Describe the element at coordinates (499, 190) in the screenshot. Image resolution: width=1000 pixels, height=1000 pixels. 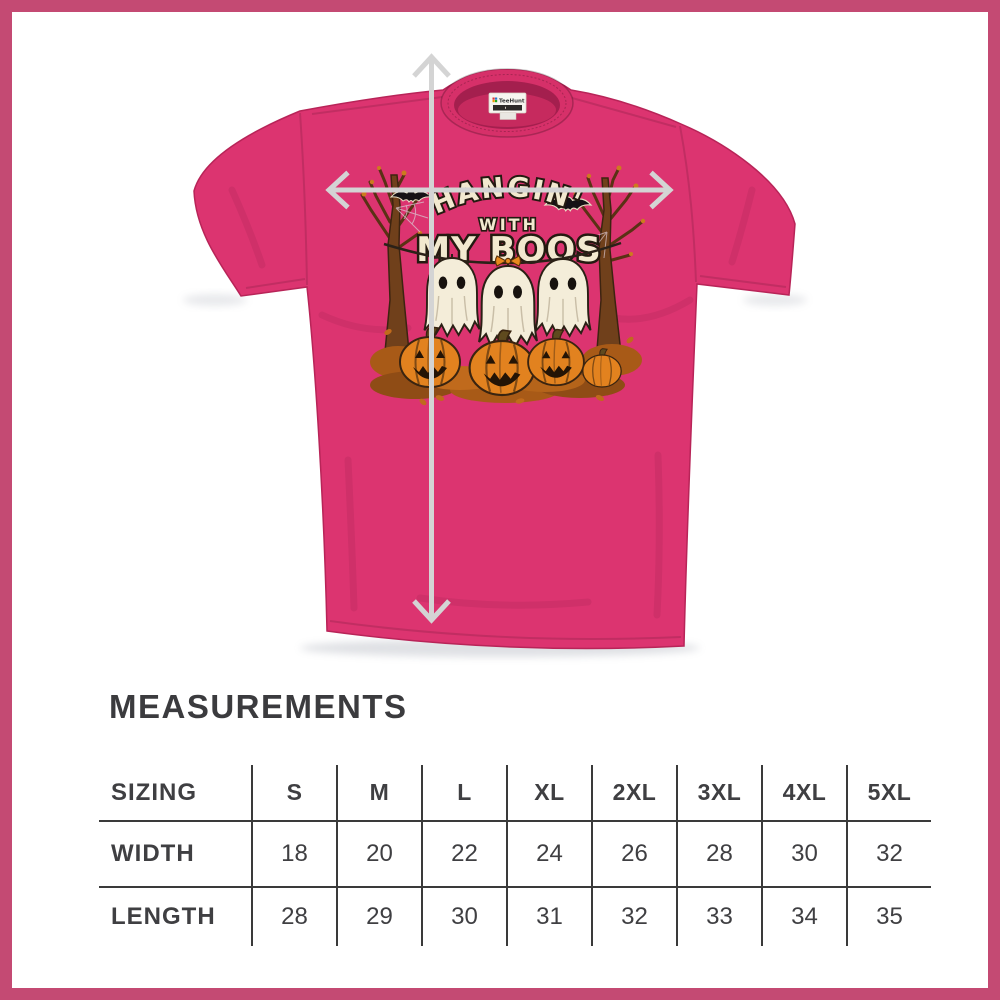
I see `width-arrow` at that location.